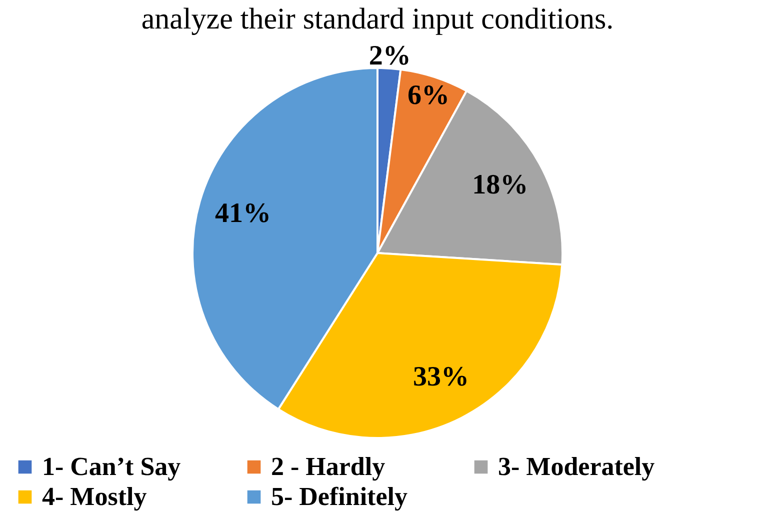 This screenshot has width=765, height=514. I want to click on legend-label: 1- Can’t Say, so click(111, 466).